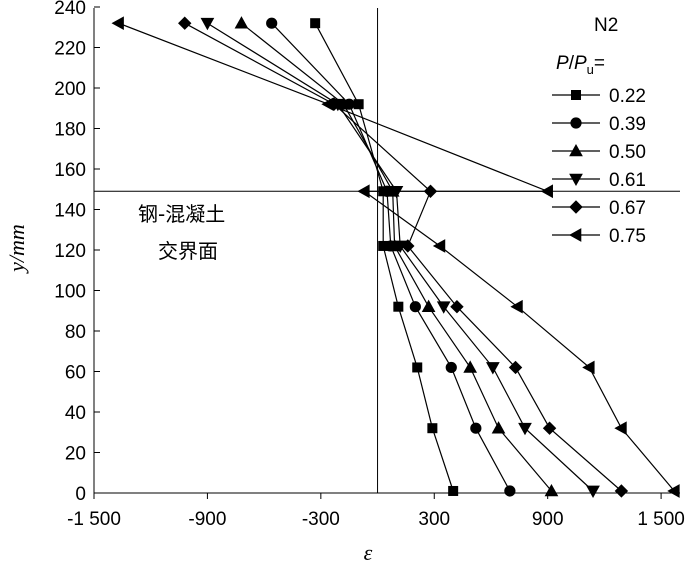 Image resolution: width=700 pixels, height=571 pixels. Describe the element at coordinates (627, 180) in the screenshot. I see `legend-label: 0.61` at that location.